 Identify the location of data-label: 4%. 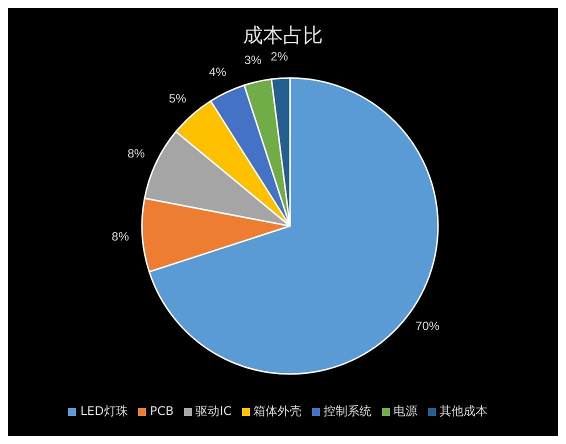
(217, 72).